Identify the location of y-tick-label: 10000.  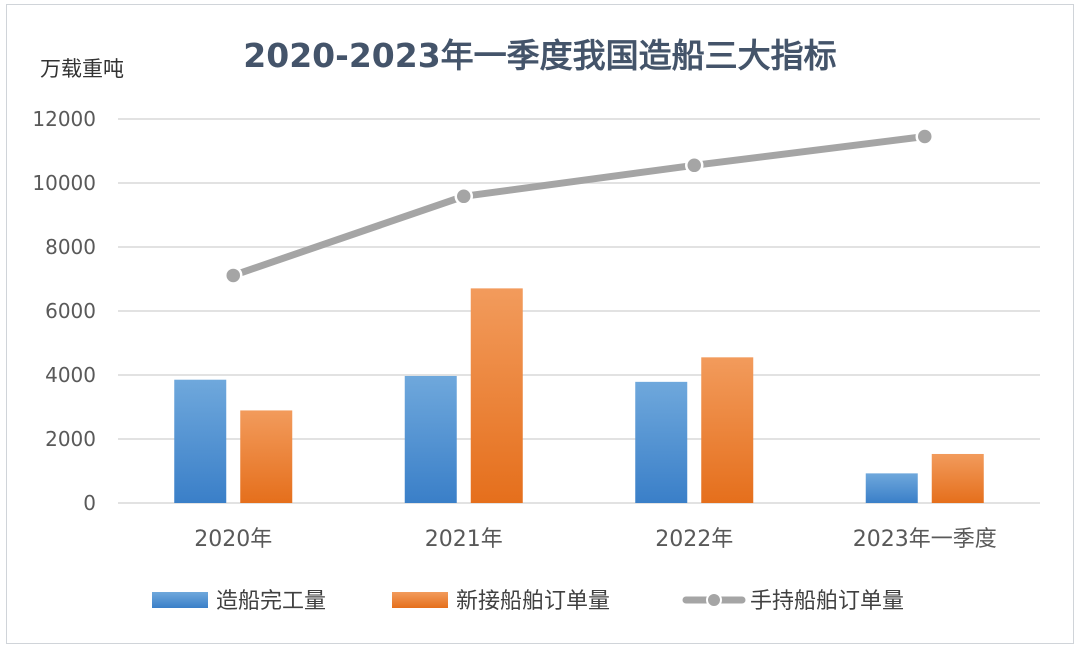
(64, 183).